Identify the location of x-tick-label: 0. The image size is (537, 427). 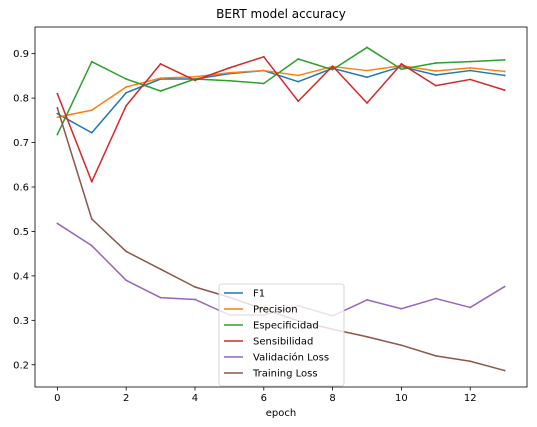
(57, 398).